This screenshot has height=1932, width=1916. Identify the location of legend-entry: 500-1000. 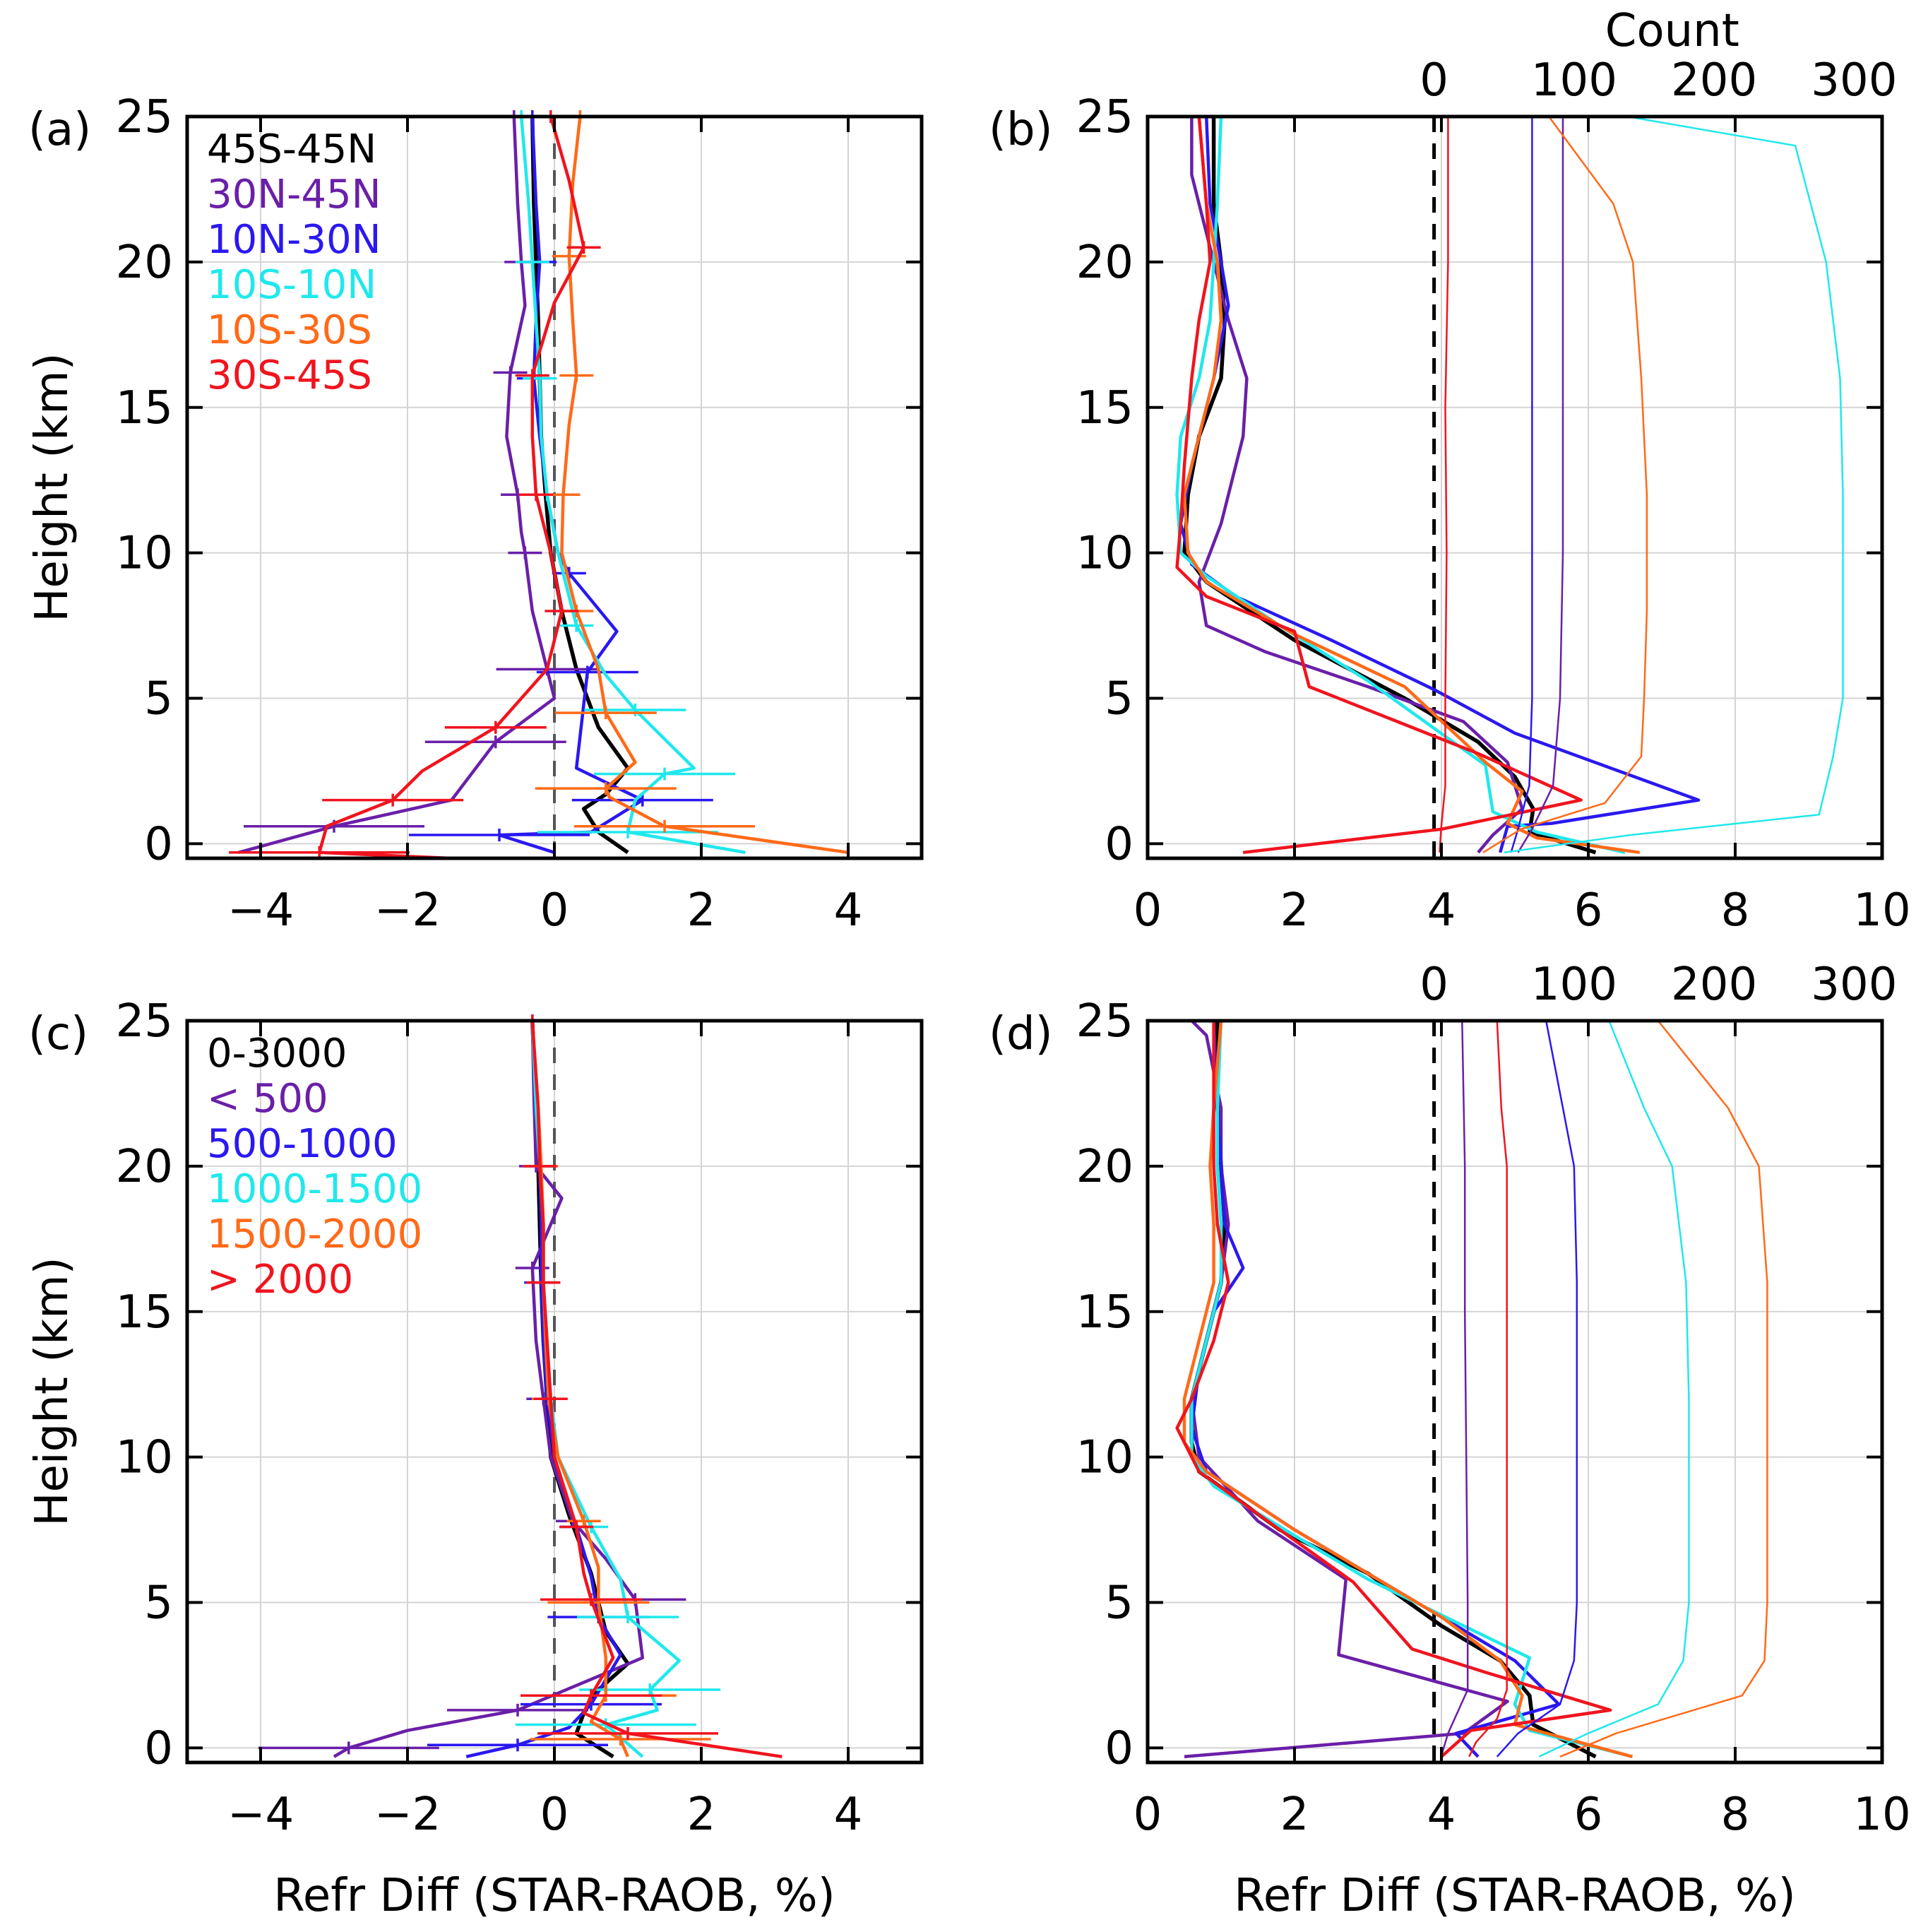
(302, 1144).